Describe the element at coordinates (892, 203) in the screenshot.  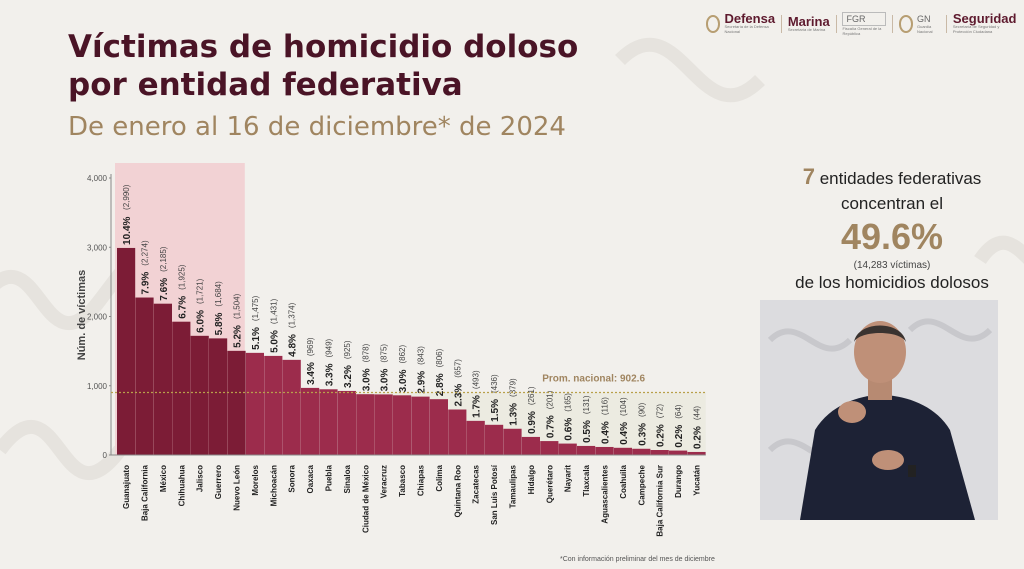
I see `kpi-line2: concentran el` at that location.